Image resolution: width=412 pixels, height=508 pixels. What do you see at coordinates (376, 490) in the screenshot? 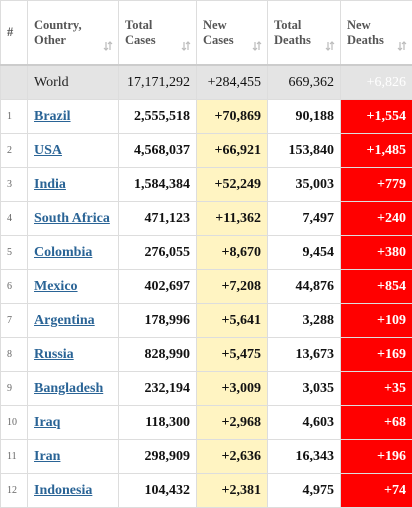
I see `new-deaths: +74` at bounding box center [376, 490].